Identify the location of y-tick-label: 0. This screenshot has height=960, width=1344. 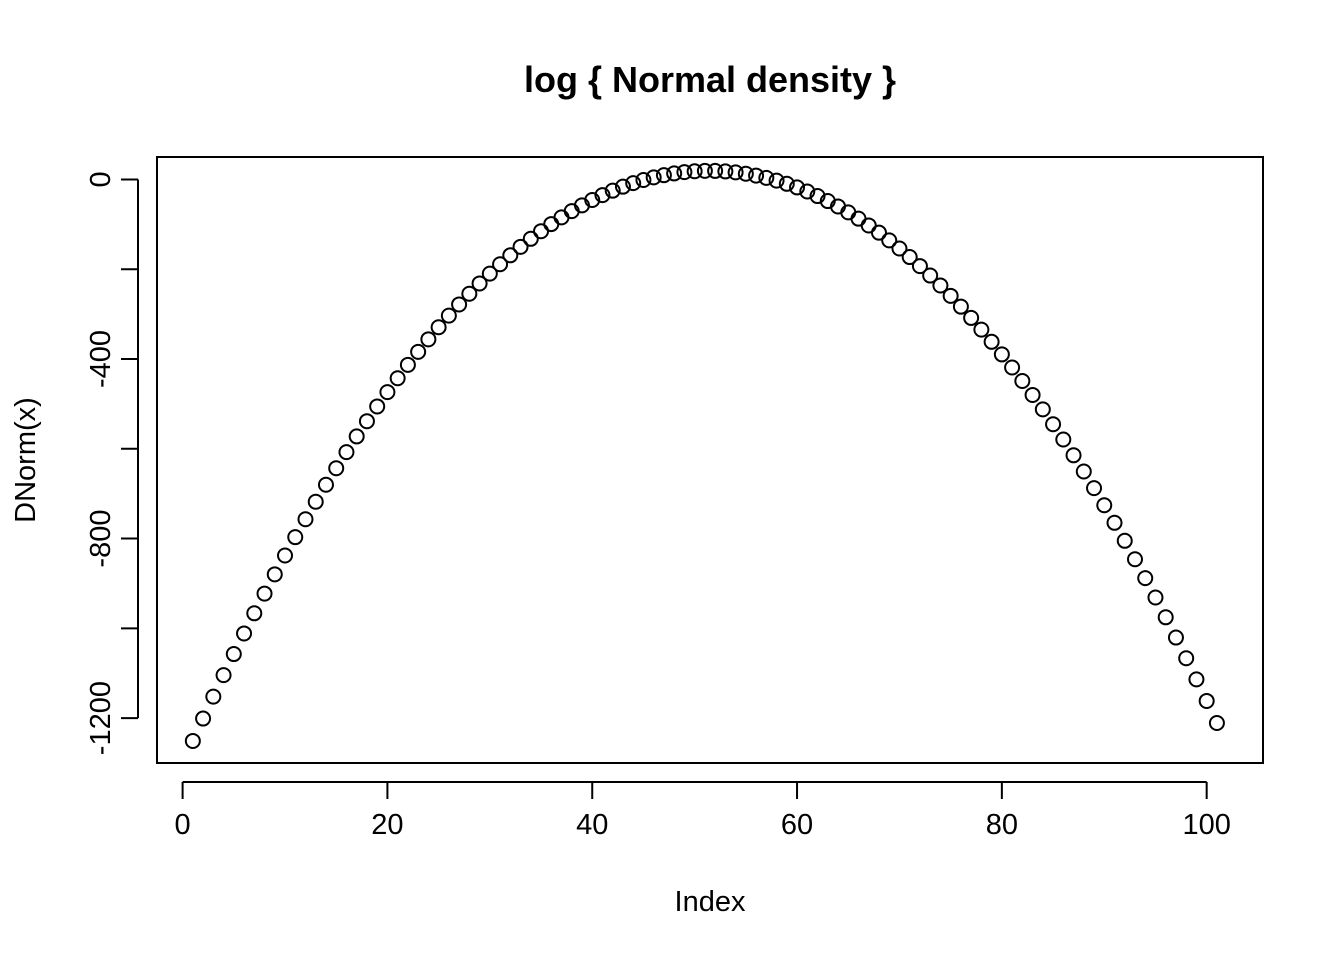
(101, 179).